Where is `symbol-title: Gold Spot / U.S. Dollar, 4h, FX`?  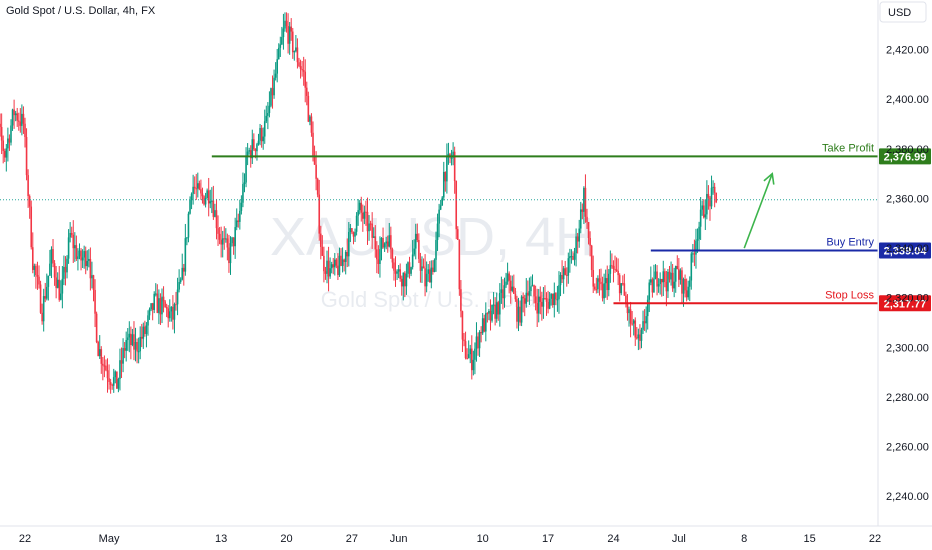
symbol-title: Gold Spot / U.S. Dollar, 4h, FX is located at coordinates (81, 11).